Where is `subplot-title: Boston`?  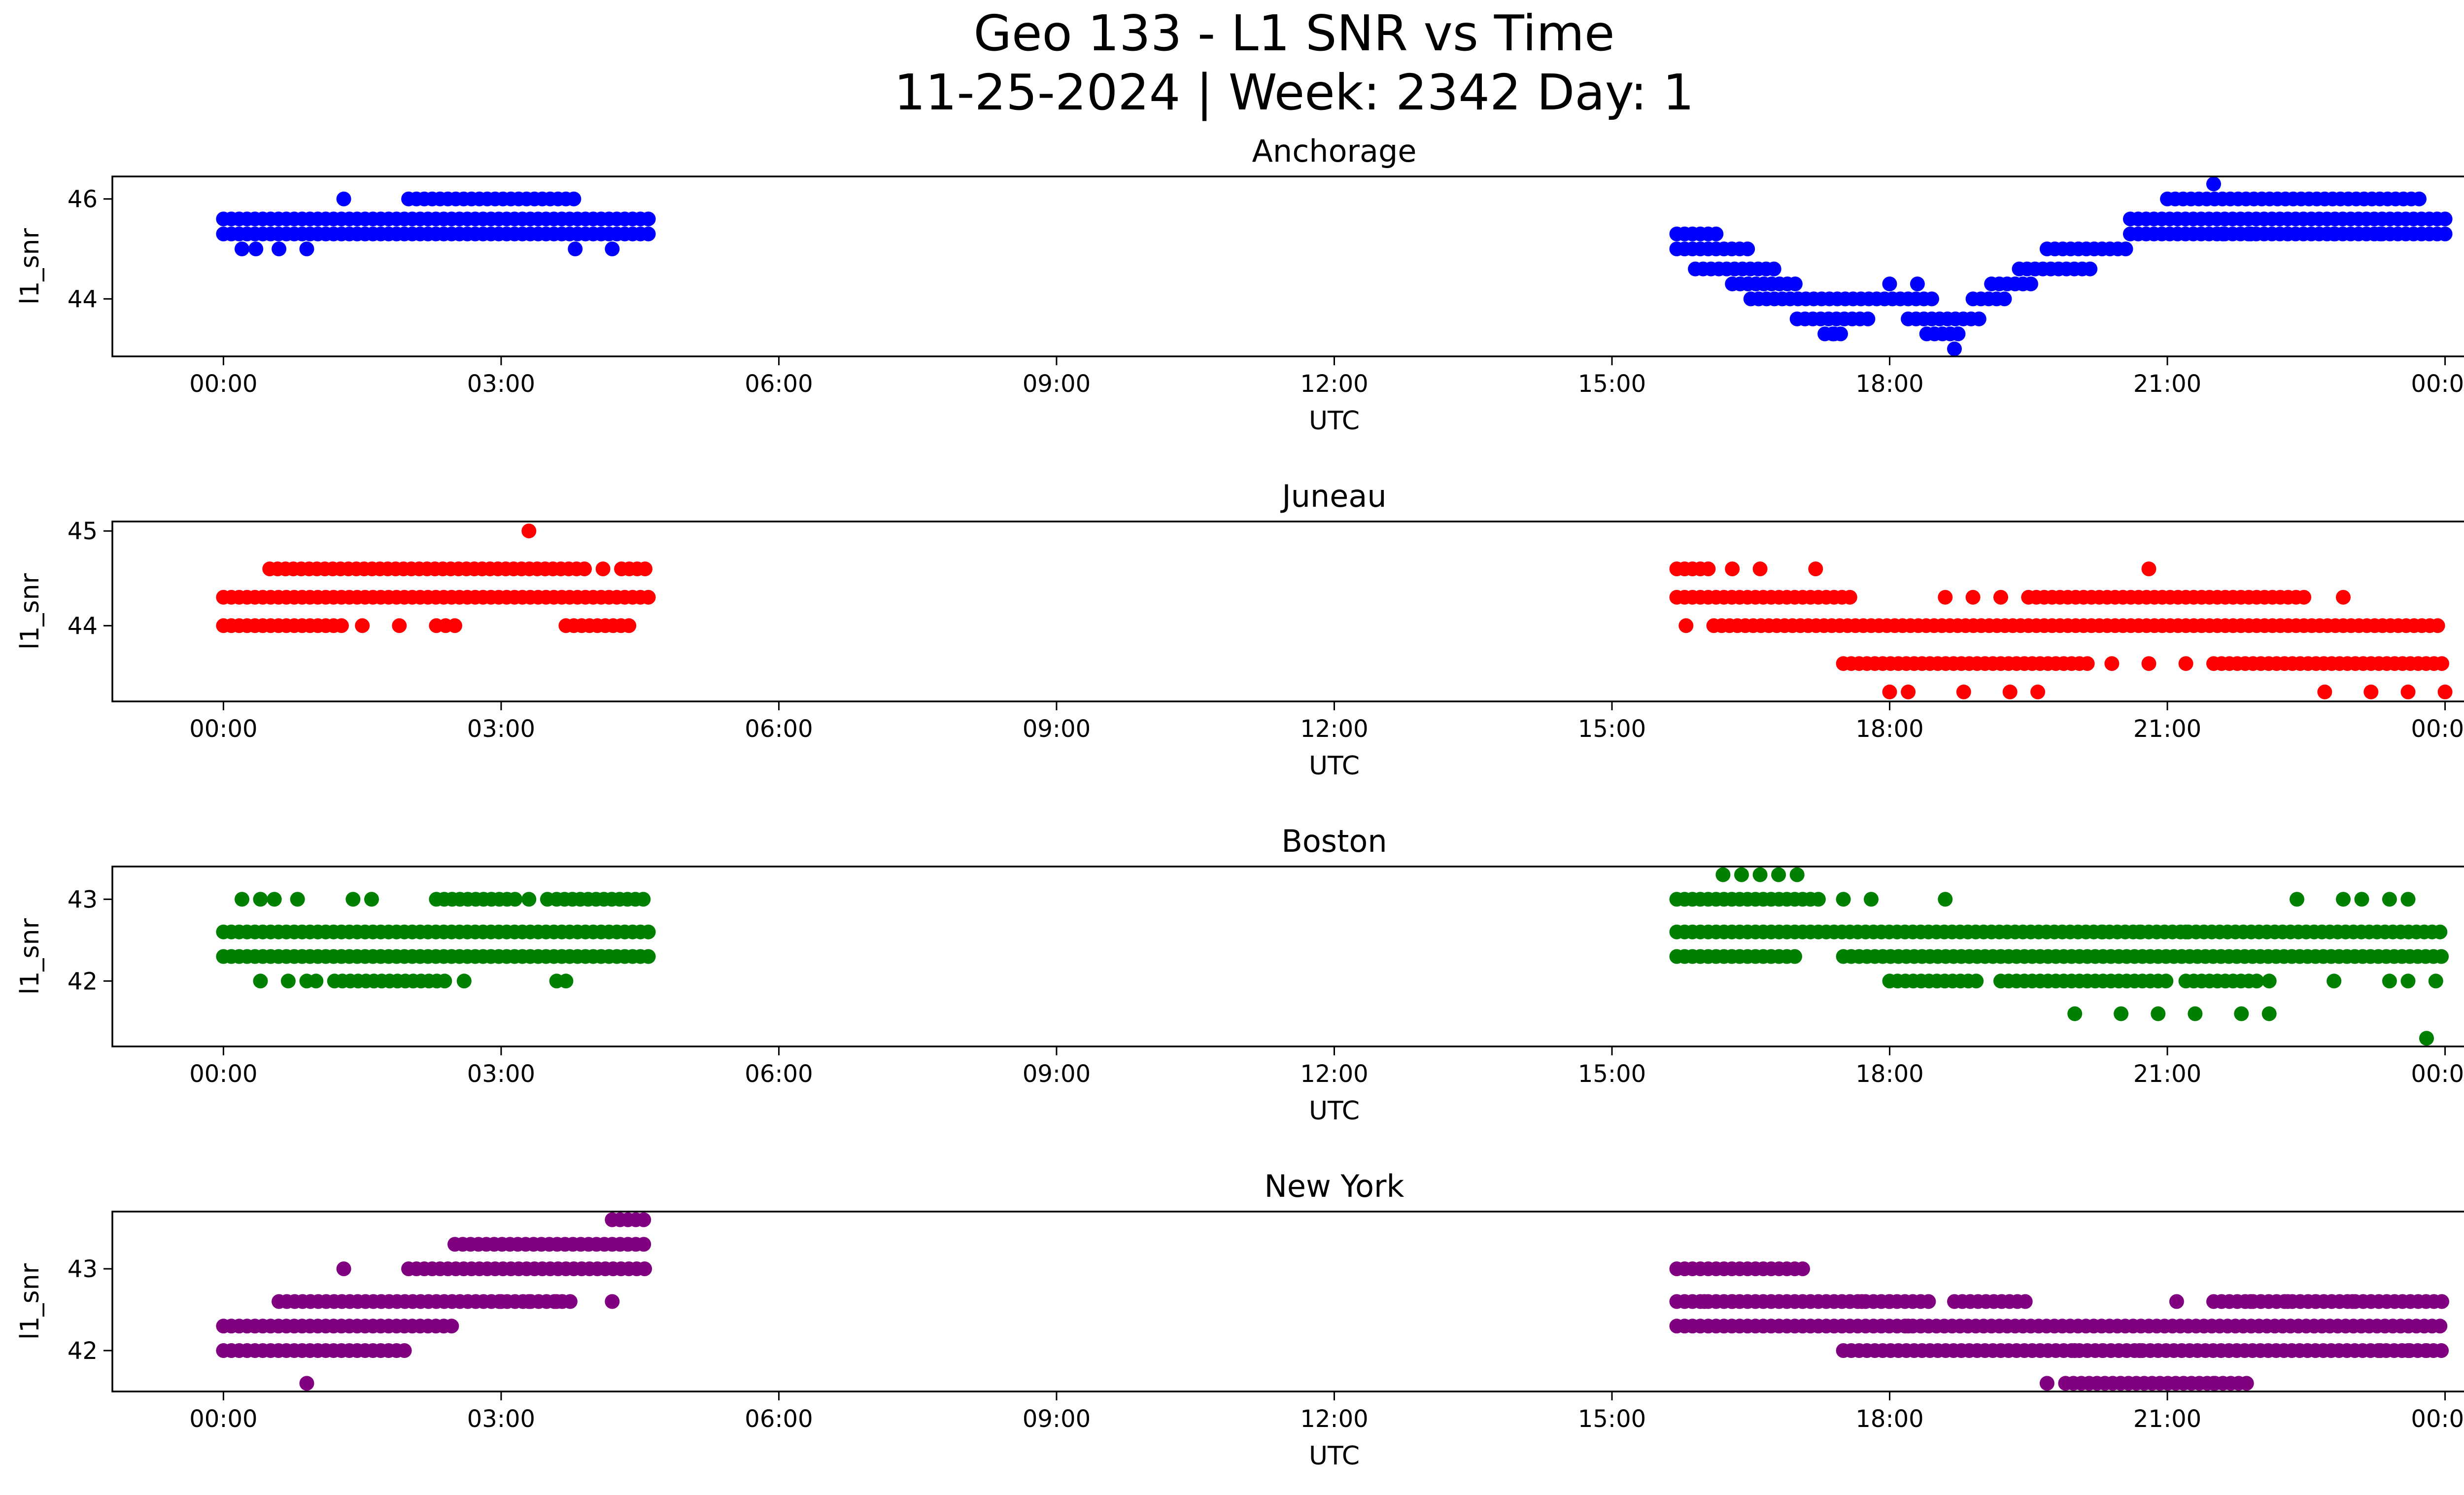 subplot-title: Boston is located at coordinates (1334, 841).